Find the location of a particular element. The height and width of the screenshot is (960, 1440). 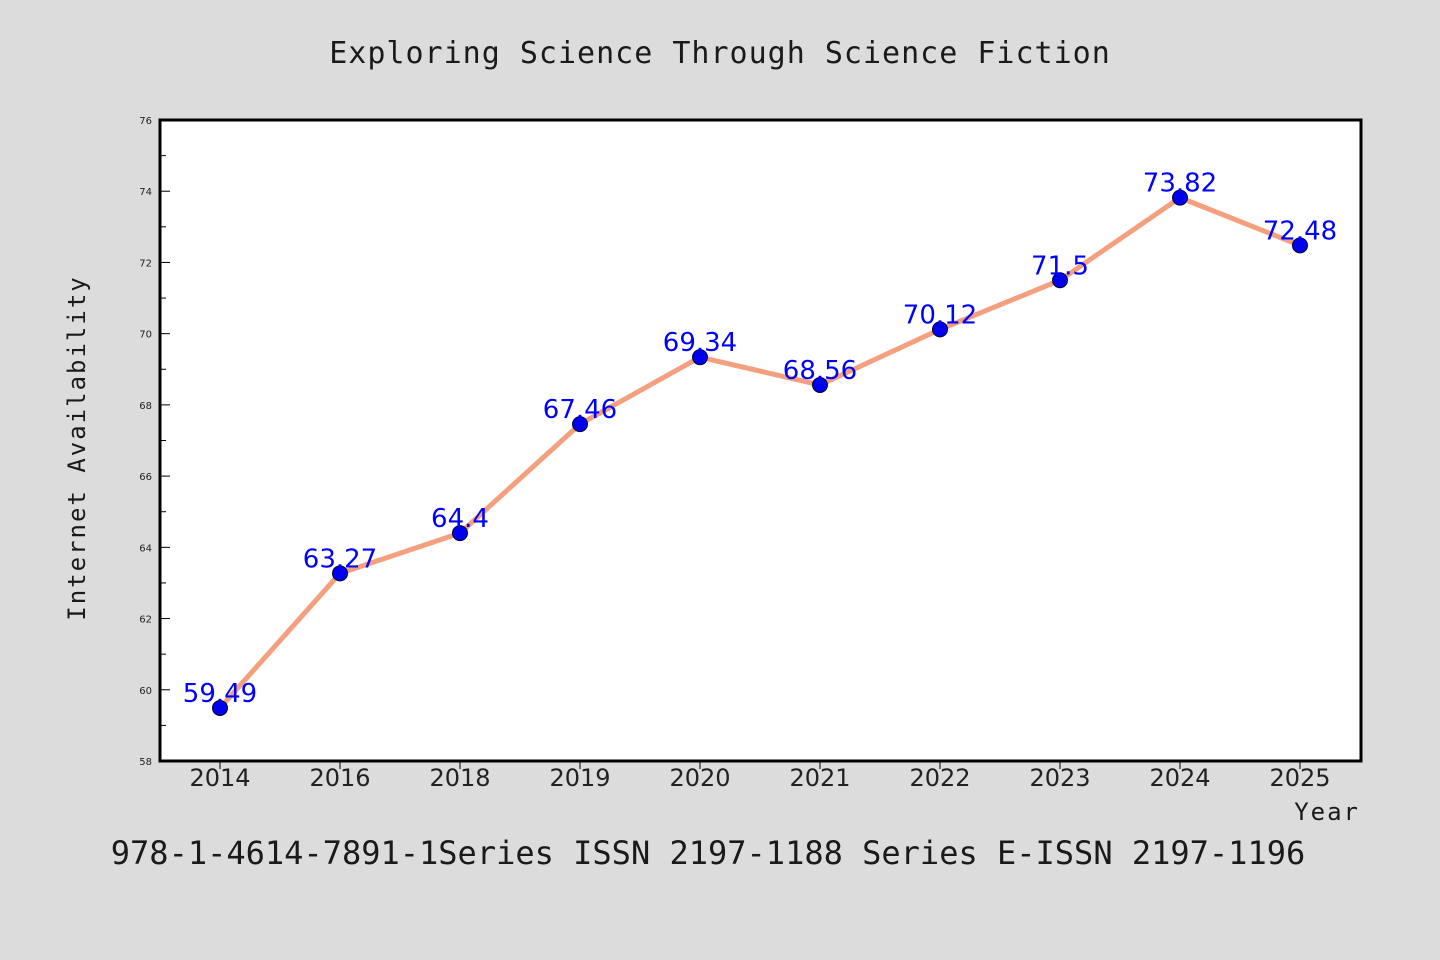

y-tick-label: 72 is located at coordinates (145, 263).